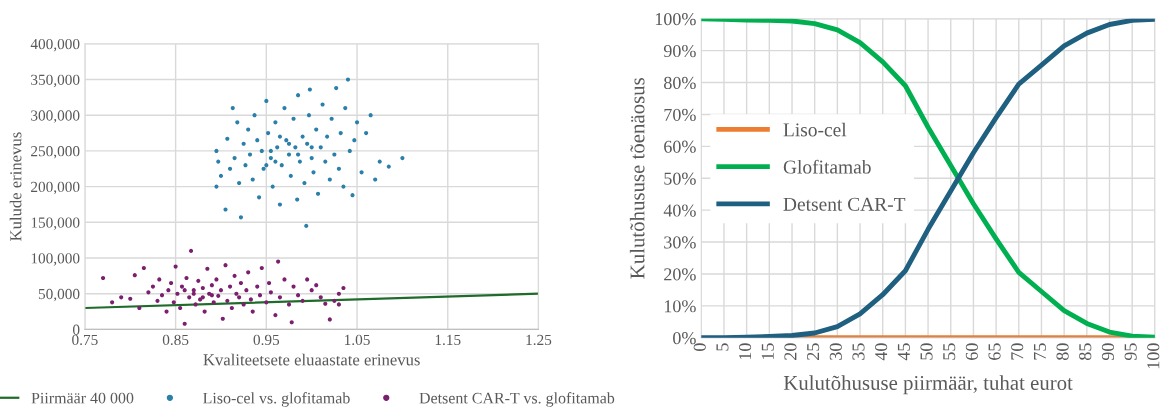 The image size is (1163, 417). I want to click on x-tick-label: 20, so click(790, 351).